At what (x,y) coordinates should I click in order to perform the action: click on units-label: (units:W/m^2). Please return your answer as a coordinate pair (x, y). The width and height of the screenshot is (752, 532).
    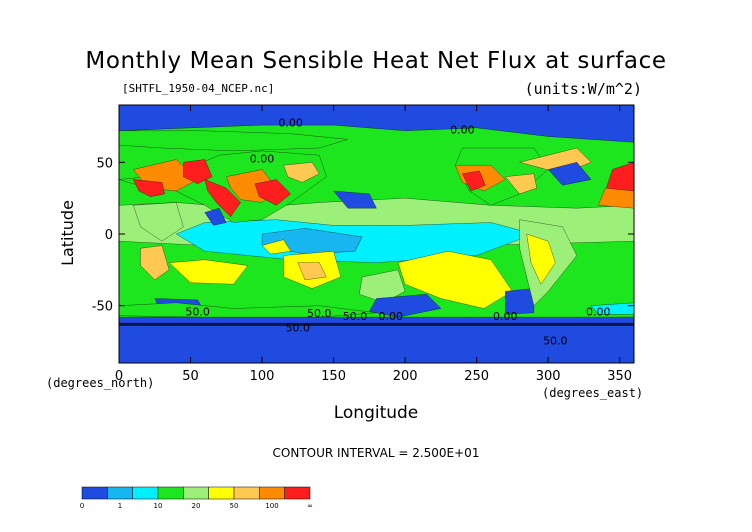
    Looking at the image, I should click on (583, 89).